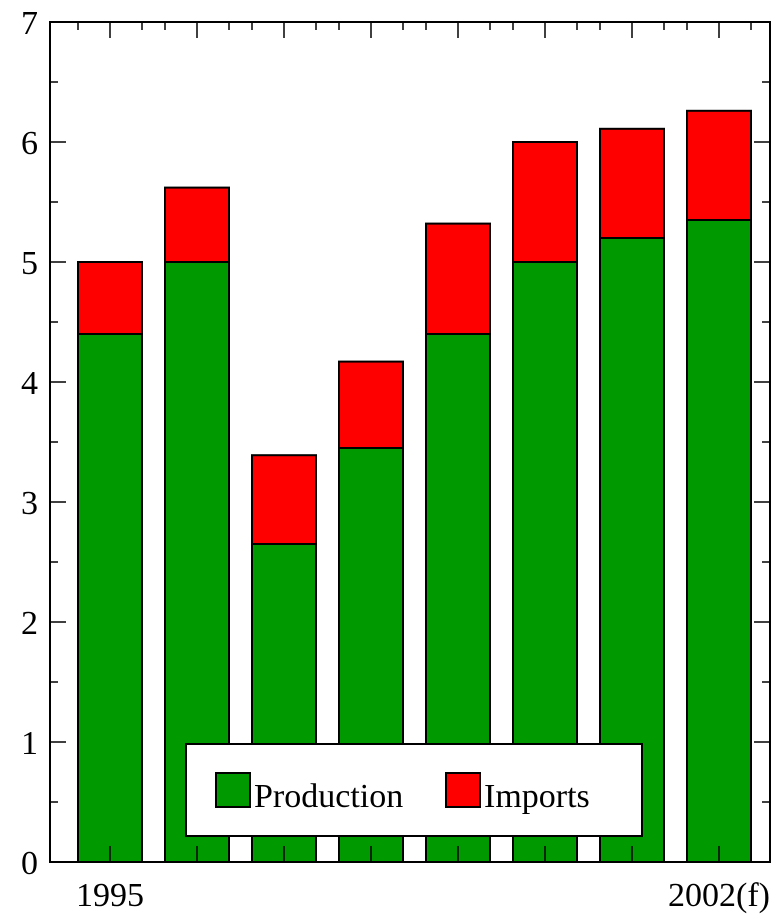 The width and height of the screenshot is (782, 920). What do you see at coordinates (233, 790) in the screenshot?
I see `legend-swatch-production` at bounding box center [233, 790].